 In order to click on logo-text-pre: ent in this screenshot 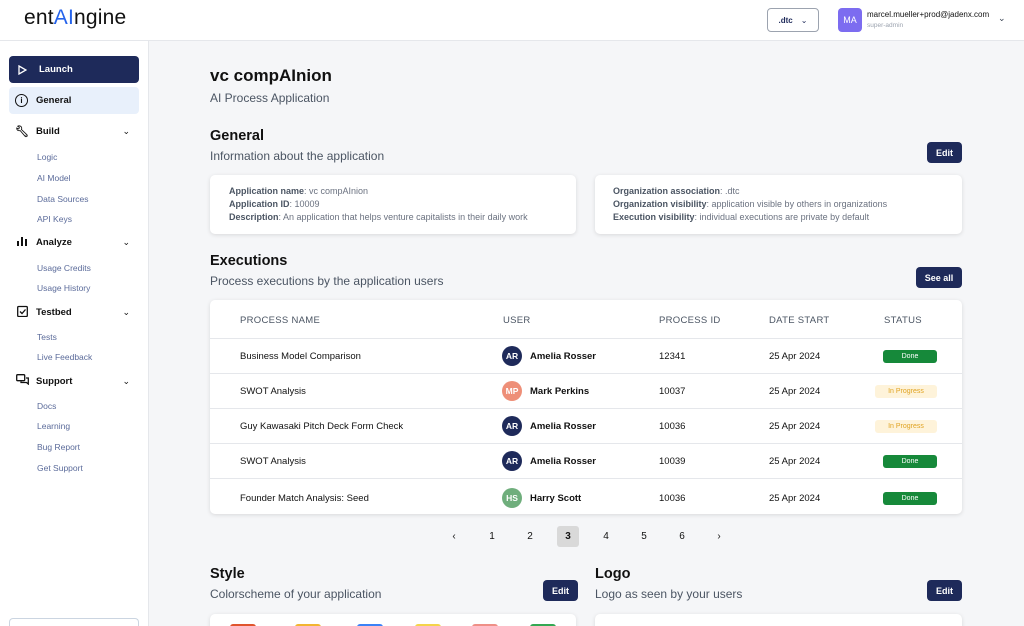, I will do `click(39, 17)`.